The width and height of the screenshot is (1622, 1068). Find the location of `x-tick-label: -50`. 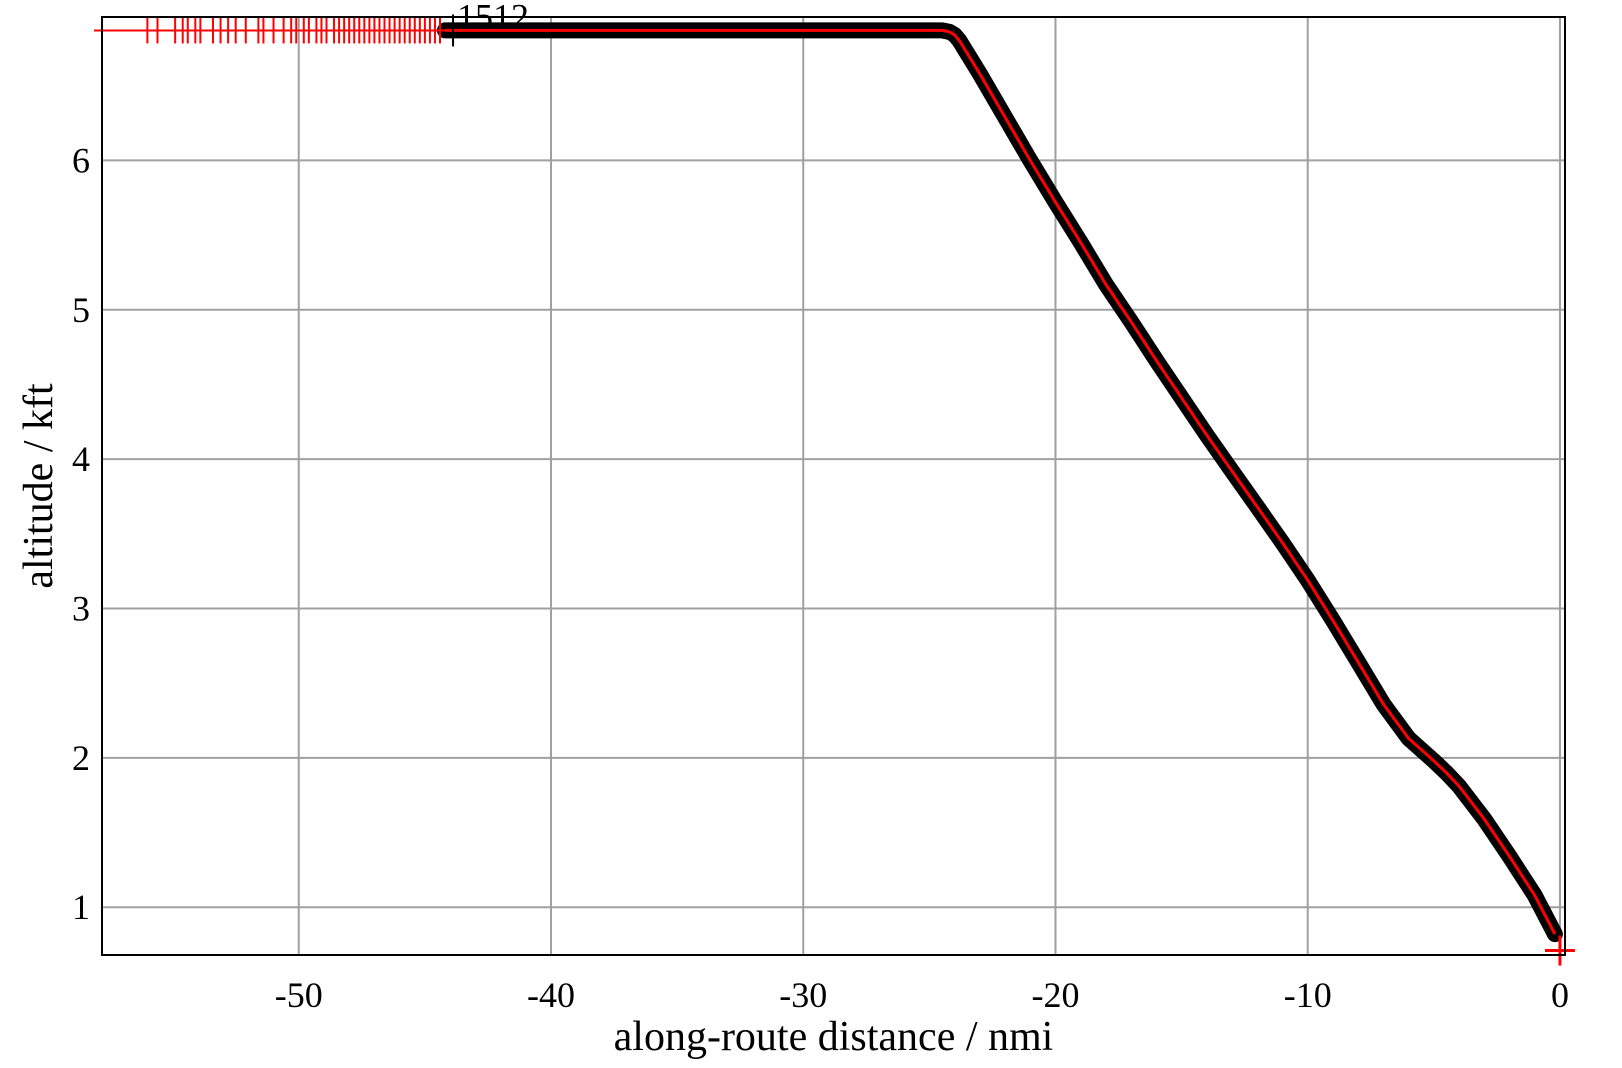

x-tick-label: -50 is located at coordinates (299, 995).